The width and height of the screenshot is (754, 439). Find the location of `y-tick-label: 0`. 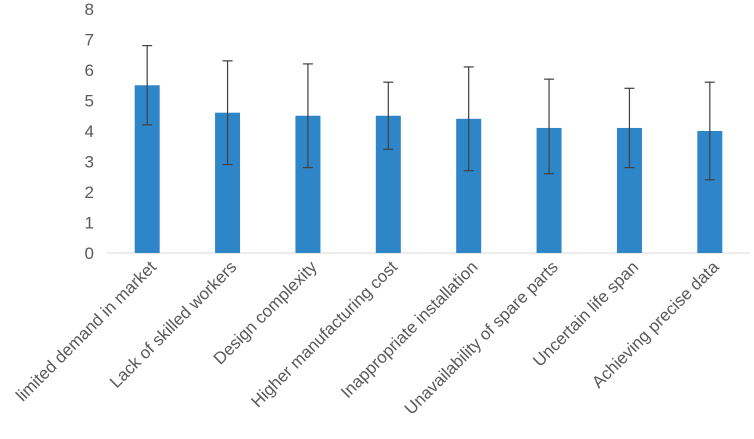

y-tick-label: 0 is located at coordinates (89, 253).